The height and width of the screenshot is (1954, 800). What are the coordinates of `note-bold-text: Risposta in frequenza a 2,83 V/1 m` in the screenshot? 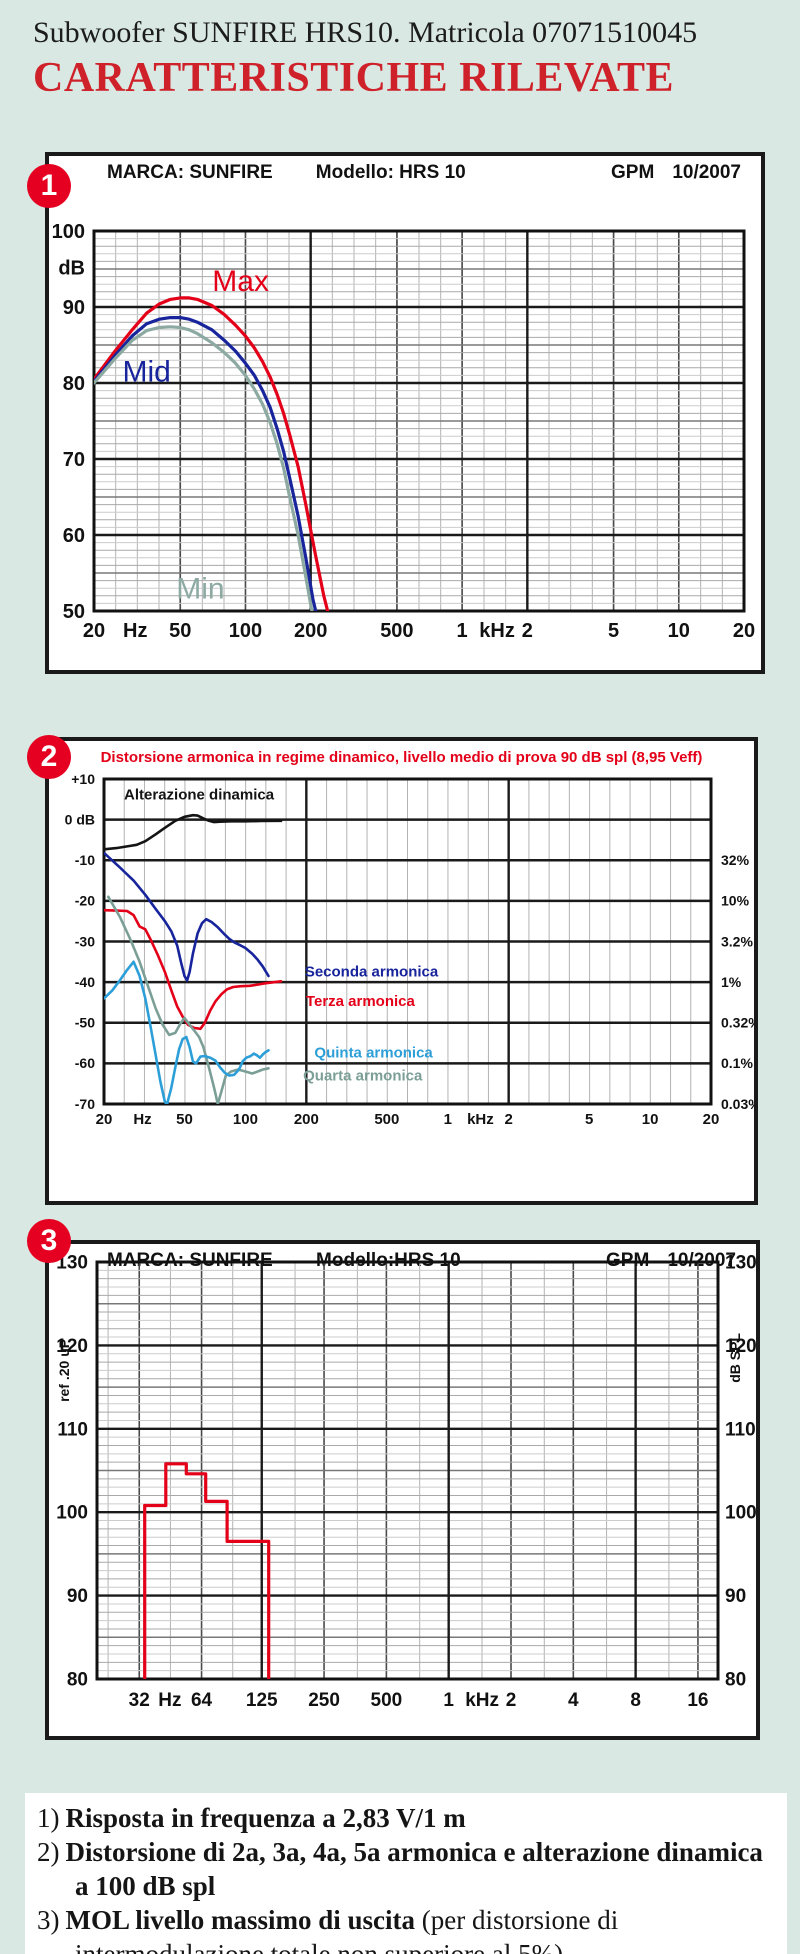 It's located at (265, 1818).